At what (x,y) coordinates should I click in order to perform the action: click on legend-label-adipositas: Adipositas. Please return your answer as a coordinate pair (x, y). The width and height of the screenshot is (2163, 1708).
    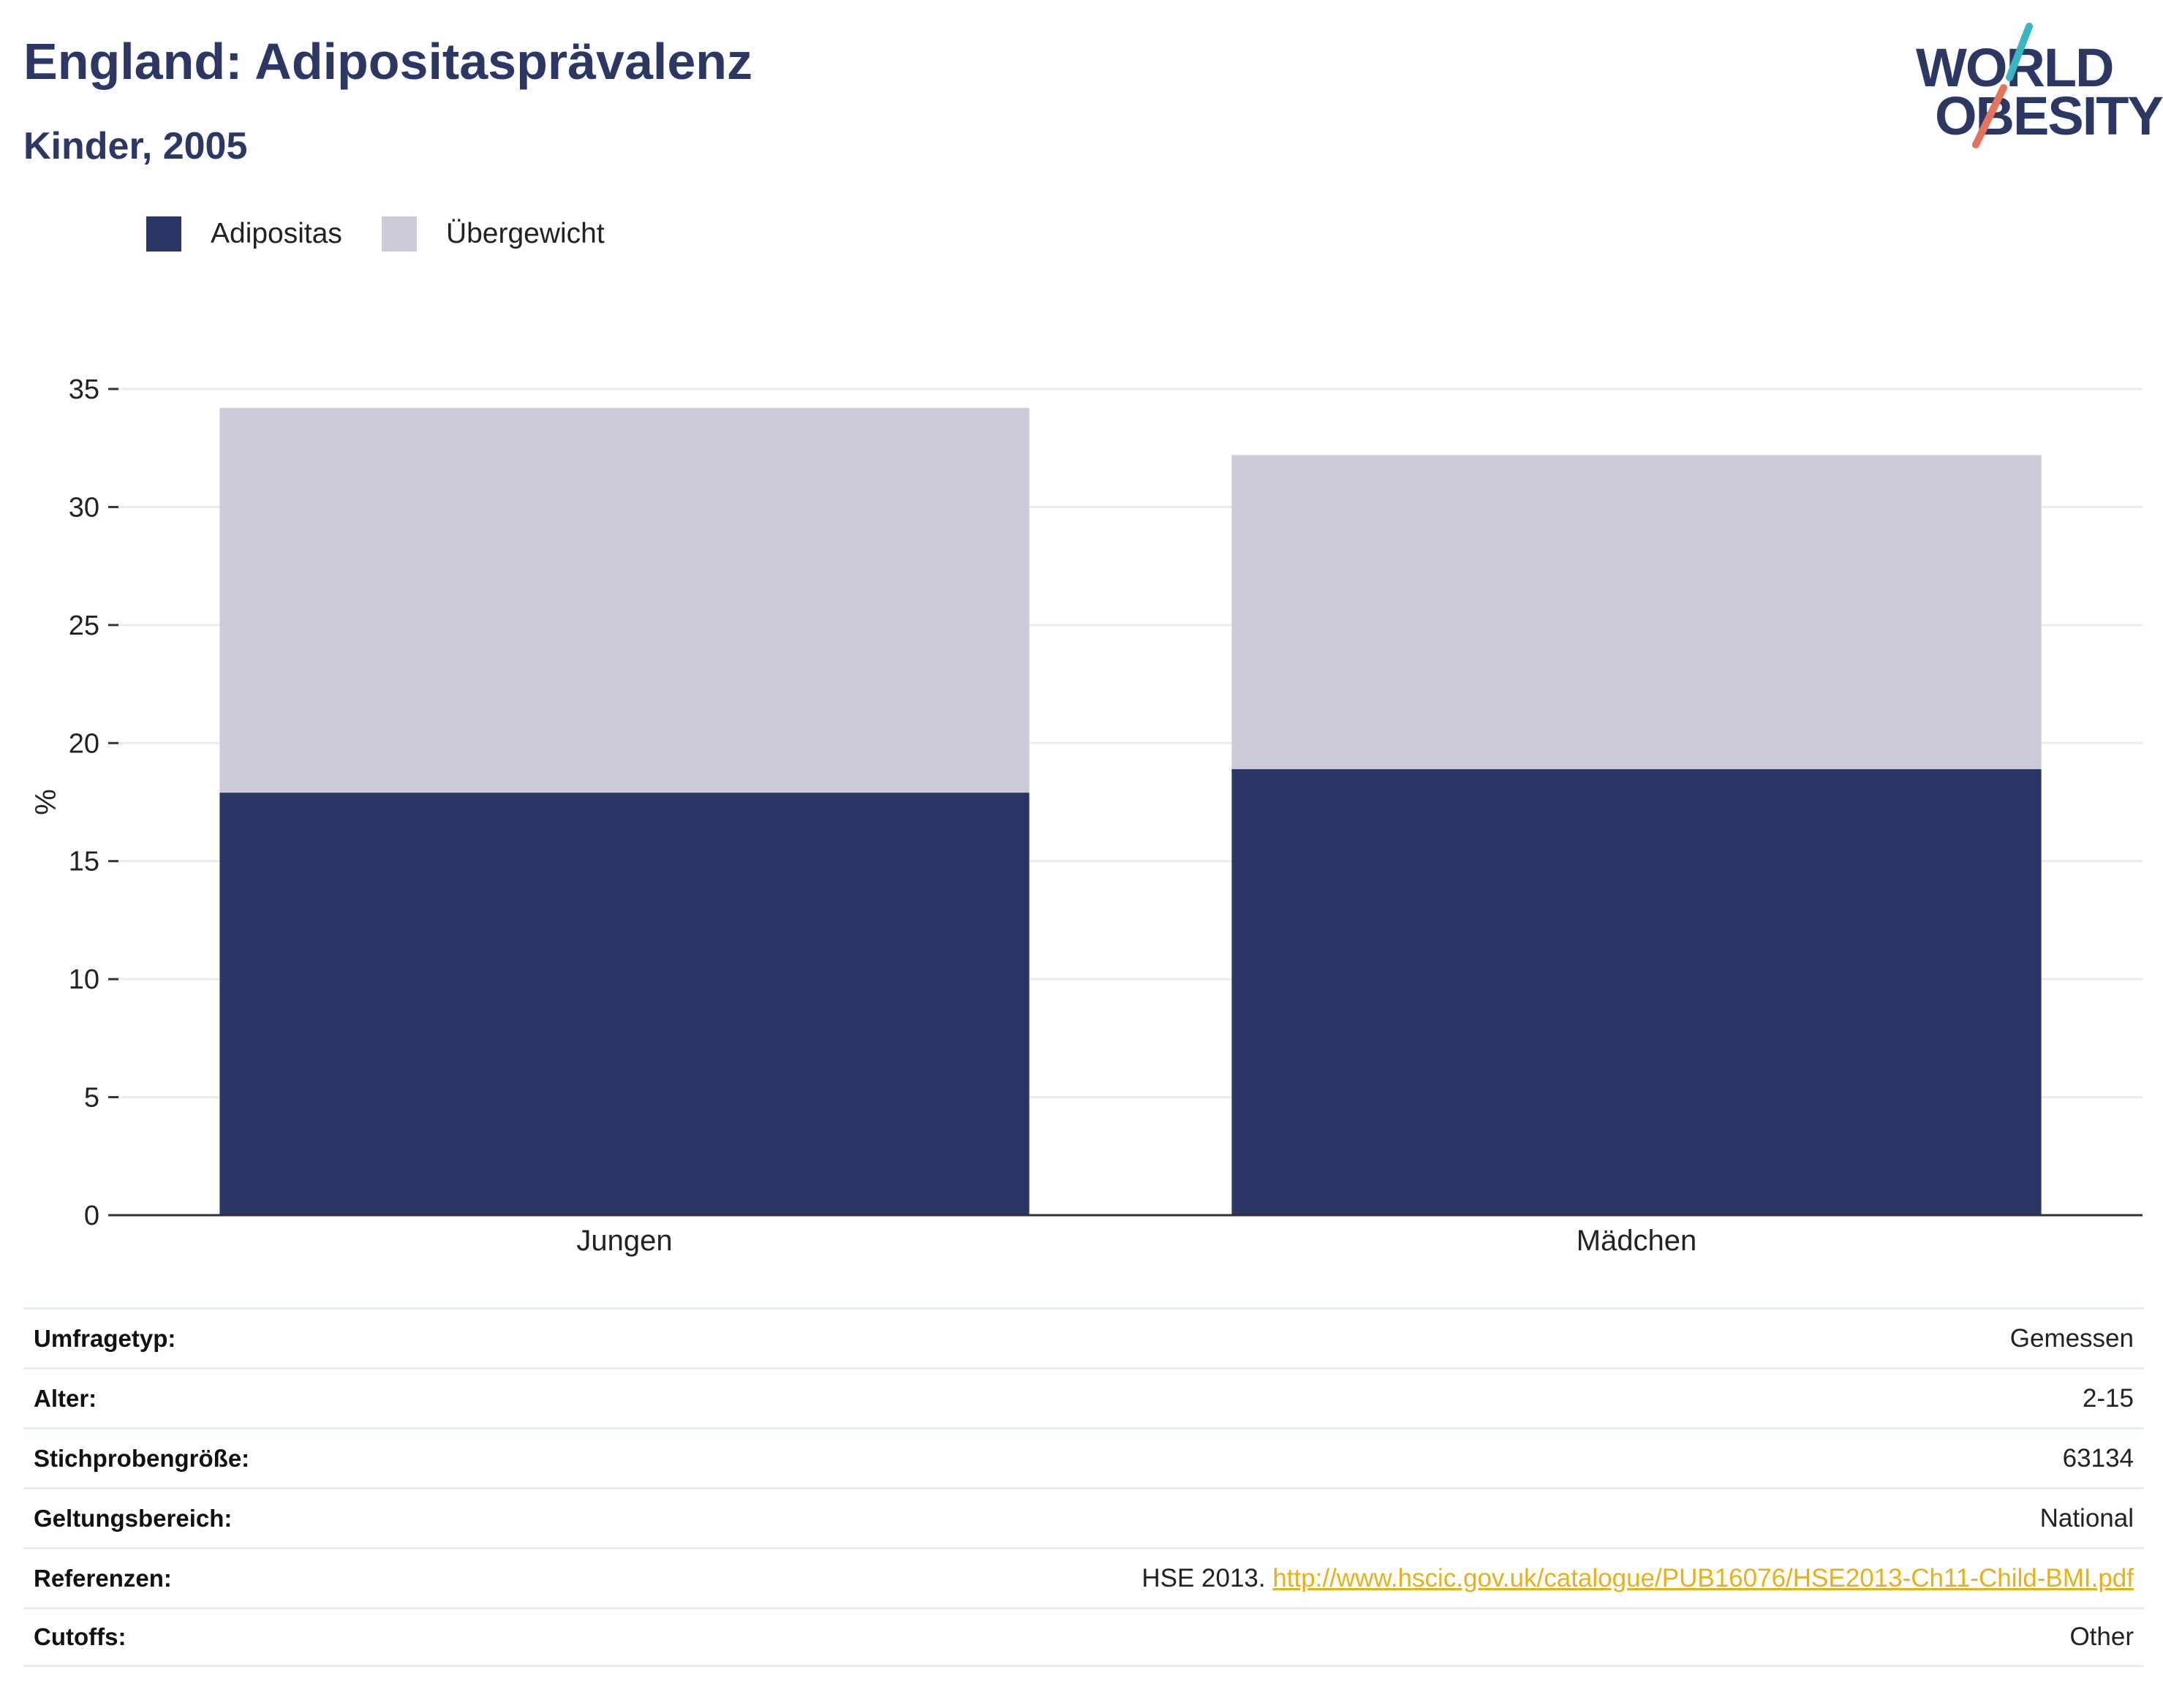
    Looking at the image, I should click on (276, 233).